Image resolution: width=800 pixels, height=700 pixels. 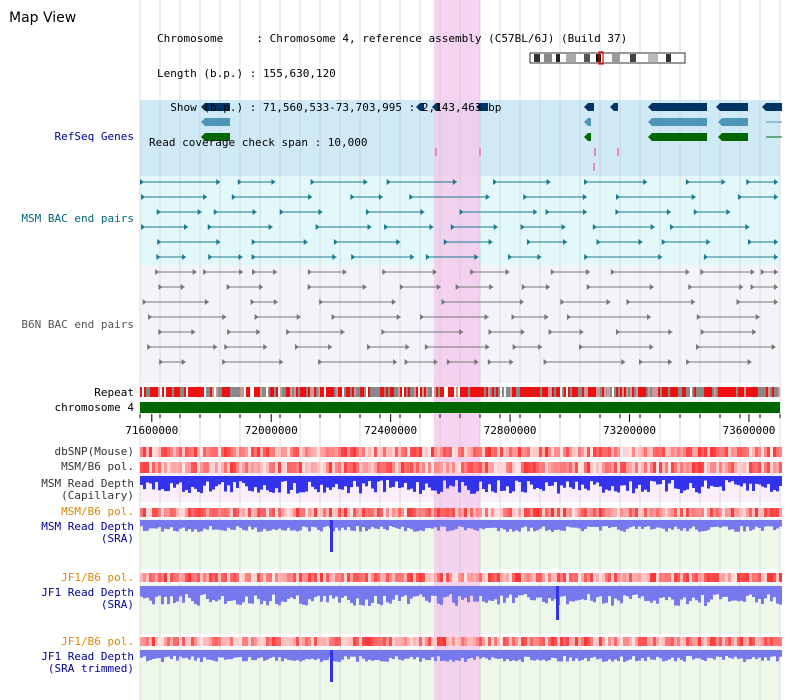 I want to click on track-label-msm-pol-2: MSM/B6 pol., so click(x=97, y=511).